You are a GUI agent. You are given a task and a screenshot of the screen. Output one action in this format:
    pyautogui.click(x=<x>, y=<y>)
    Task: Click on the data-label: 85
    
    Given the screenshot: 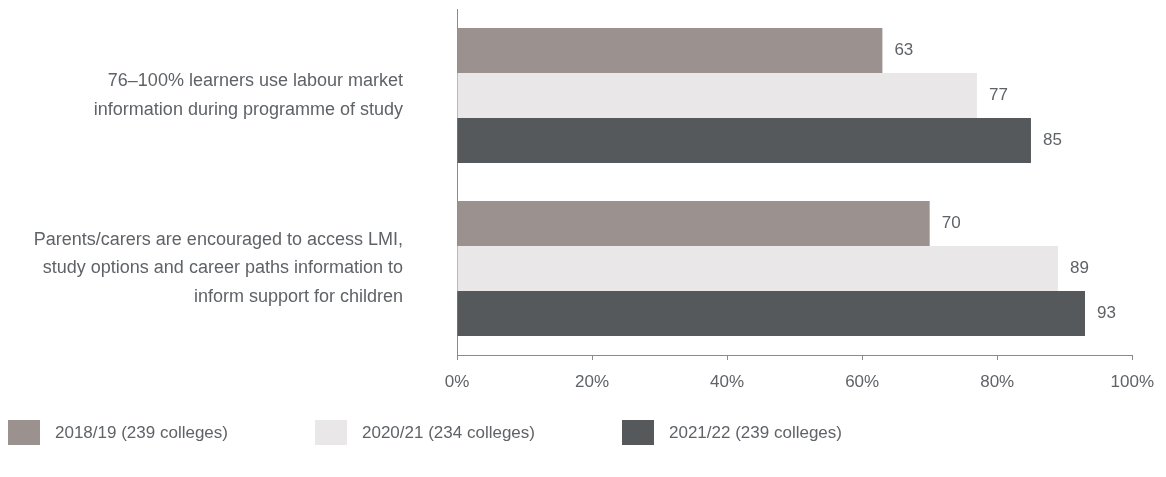 What is the action you would take?
    pyautogui.click(x=1052, y=140)
    